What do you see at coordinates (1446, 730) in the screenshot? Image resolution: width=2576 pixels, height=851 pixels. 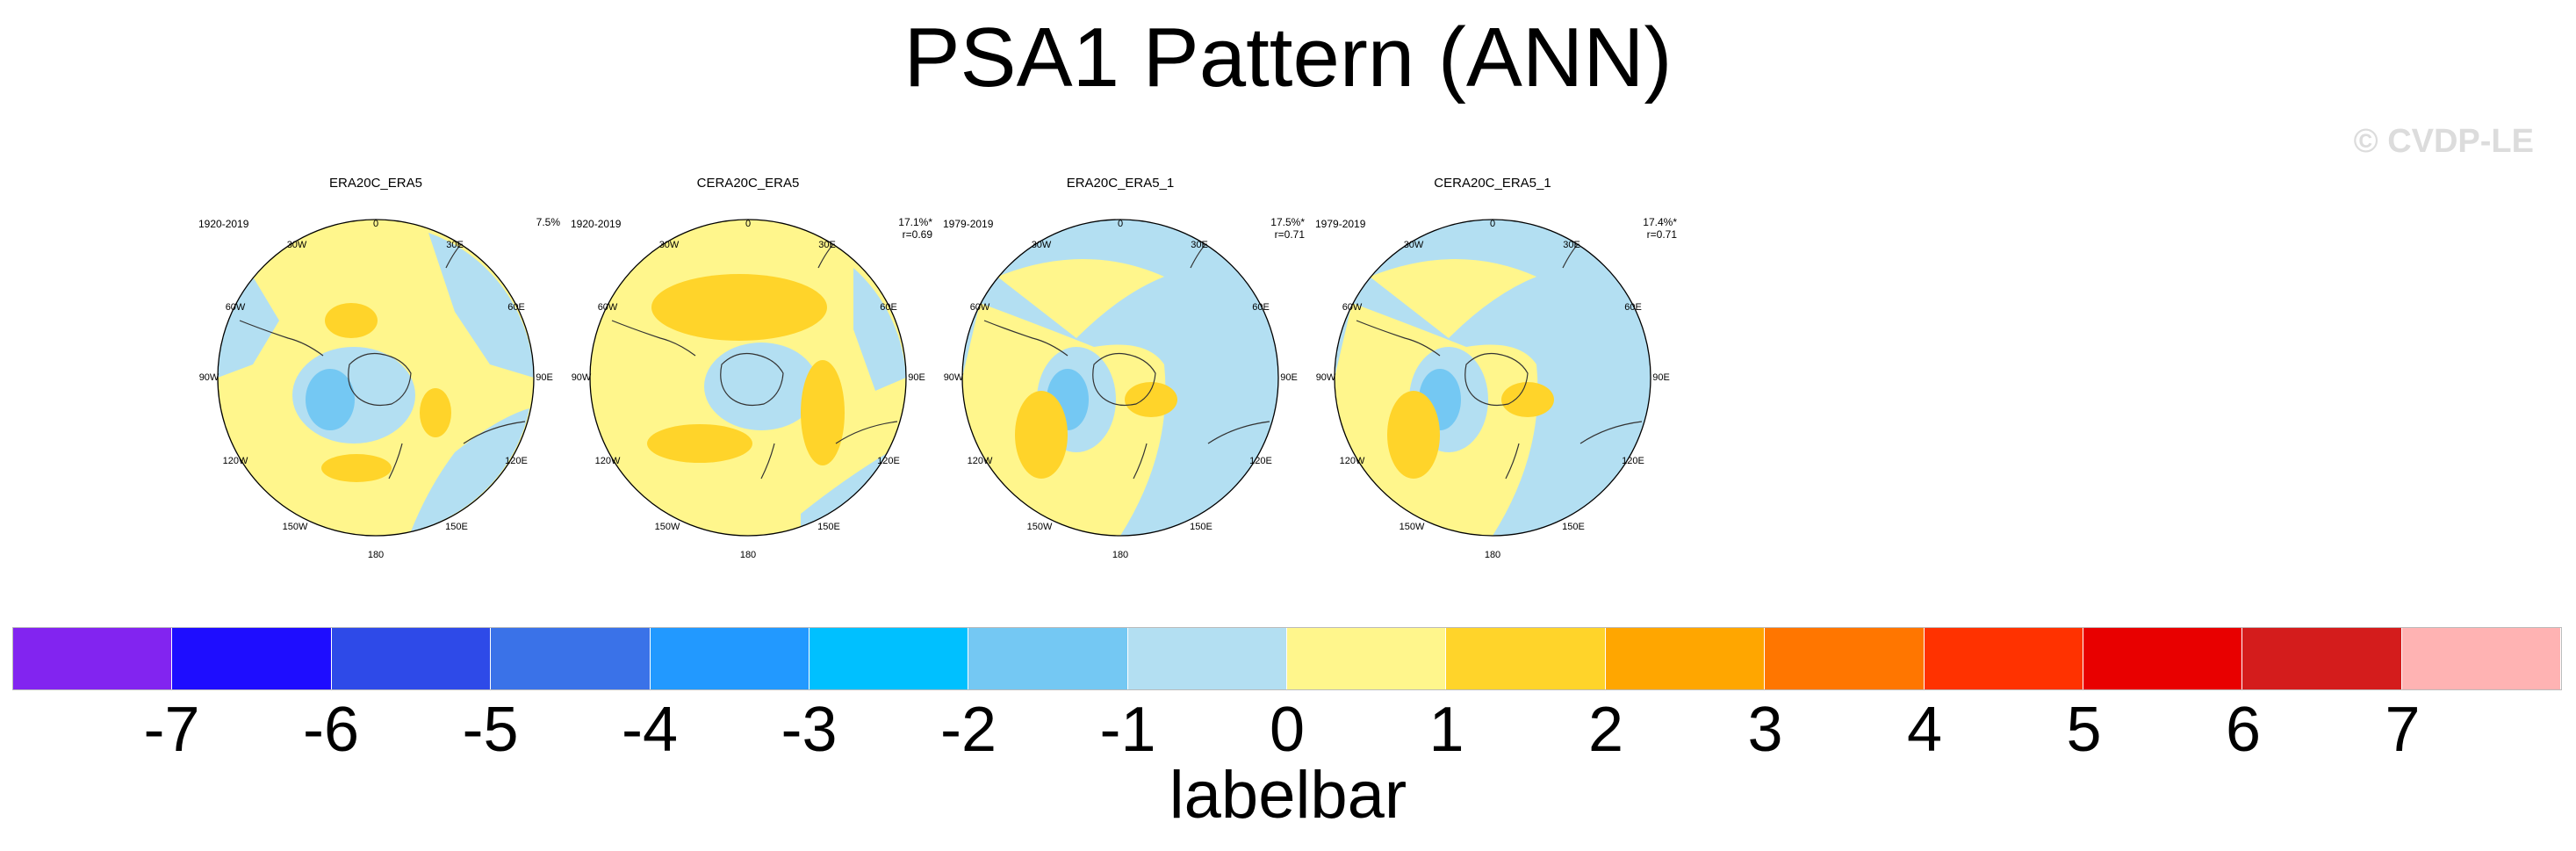 I see `labelbar-tick-label: 1` at bounding box center [1446, 730].